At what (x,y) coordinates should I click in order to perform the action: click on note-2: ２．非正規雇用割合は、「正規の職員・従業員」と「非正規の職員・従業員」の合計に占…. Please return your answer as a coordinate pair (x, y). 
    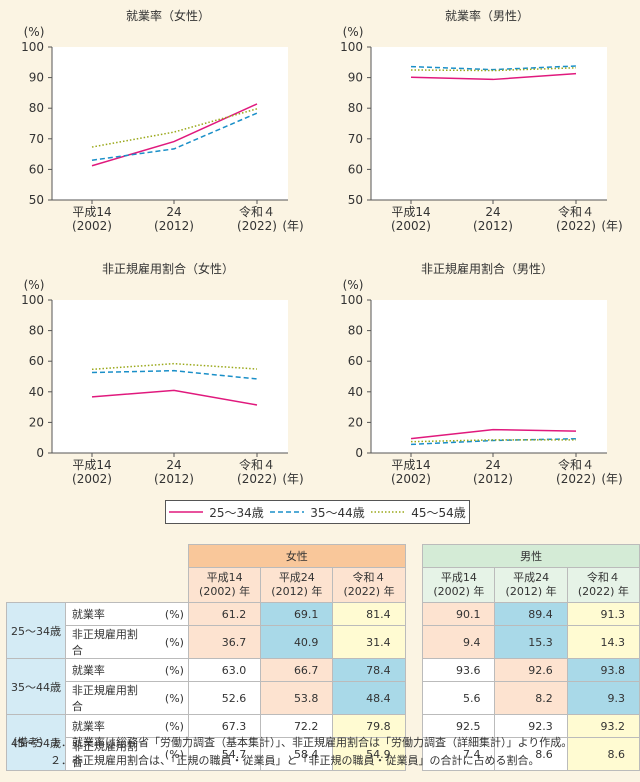
    Looking at the image, I should click on (273, 760).